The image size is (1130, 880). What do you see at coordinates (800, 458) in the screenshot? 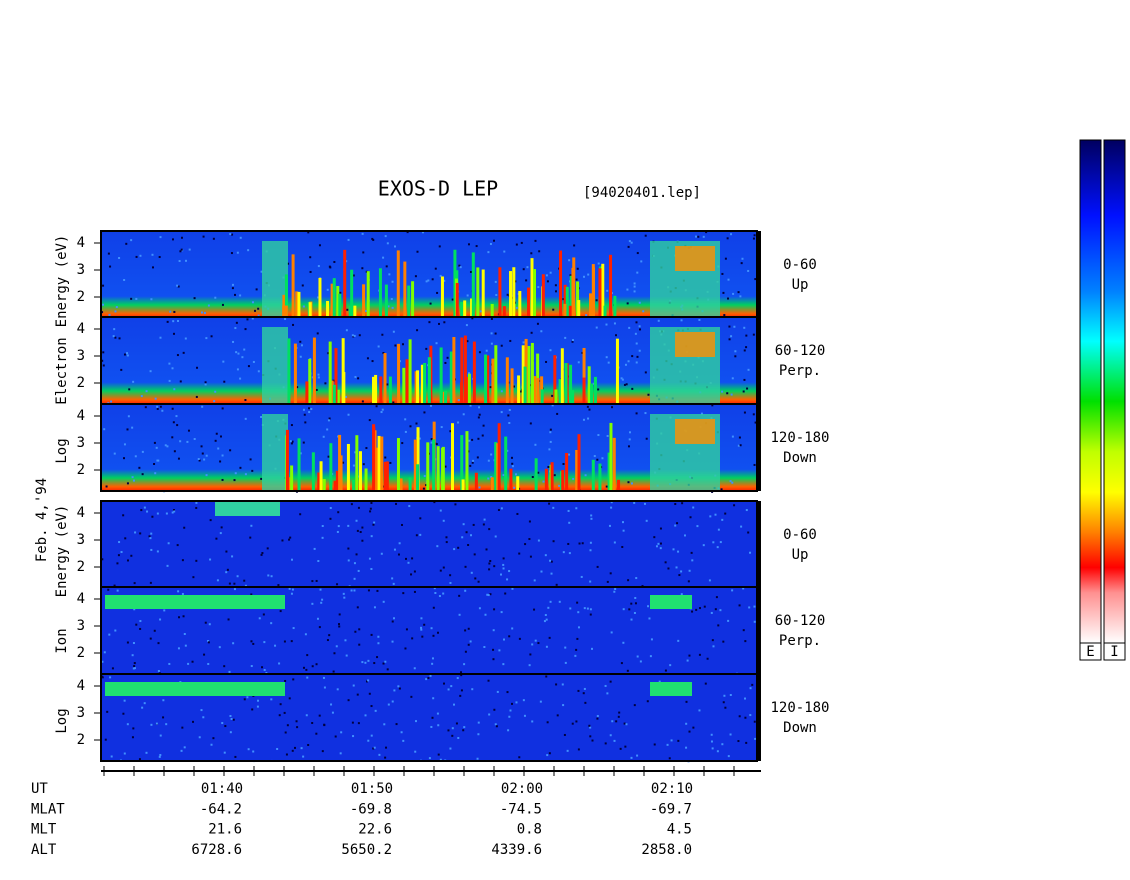
I see `panel-direction: Down` at bounding box center [800, 458].